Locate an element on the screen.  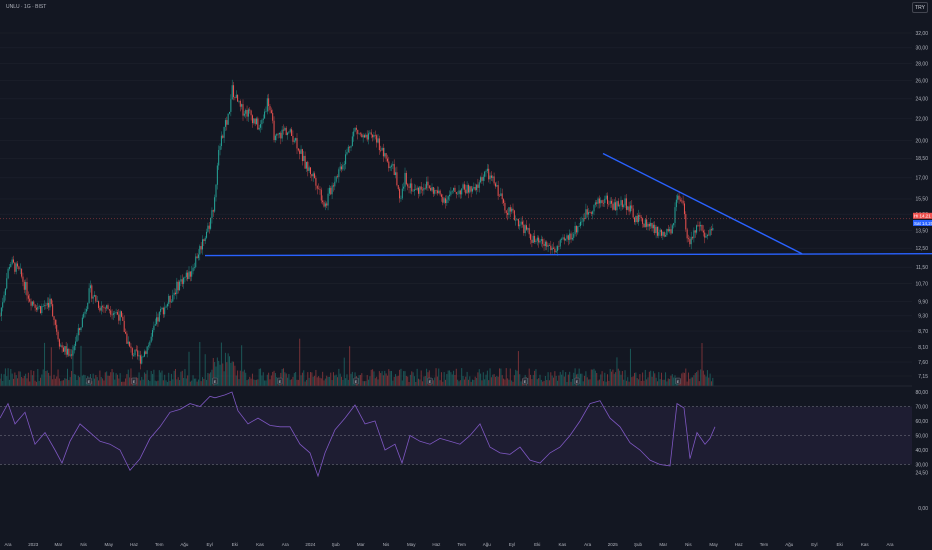
currency-button: TRY is located at coordinates (920, 7).